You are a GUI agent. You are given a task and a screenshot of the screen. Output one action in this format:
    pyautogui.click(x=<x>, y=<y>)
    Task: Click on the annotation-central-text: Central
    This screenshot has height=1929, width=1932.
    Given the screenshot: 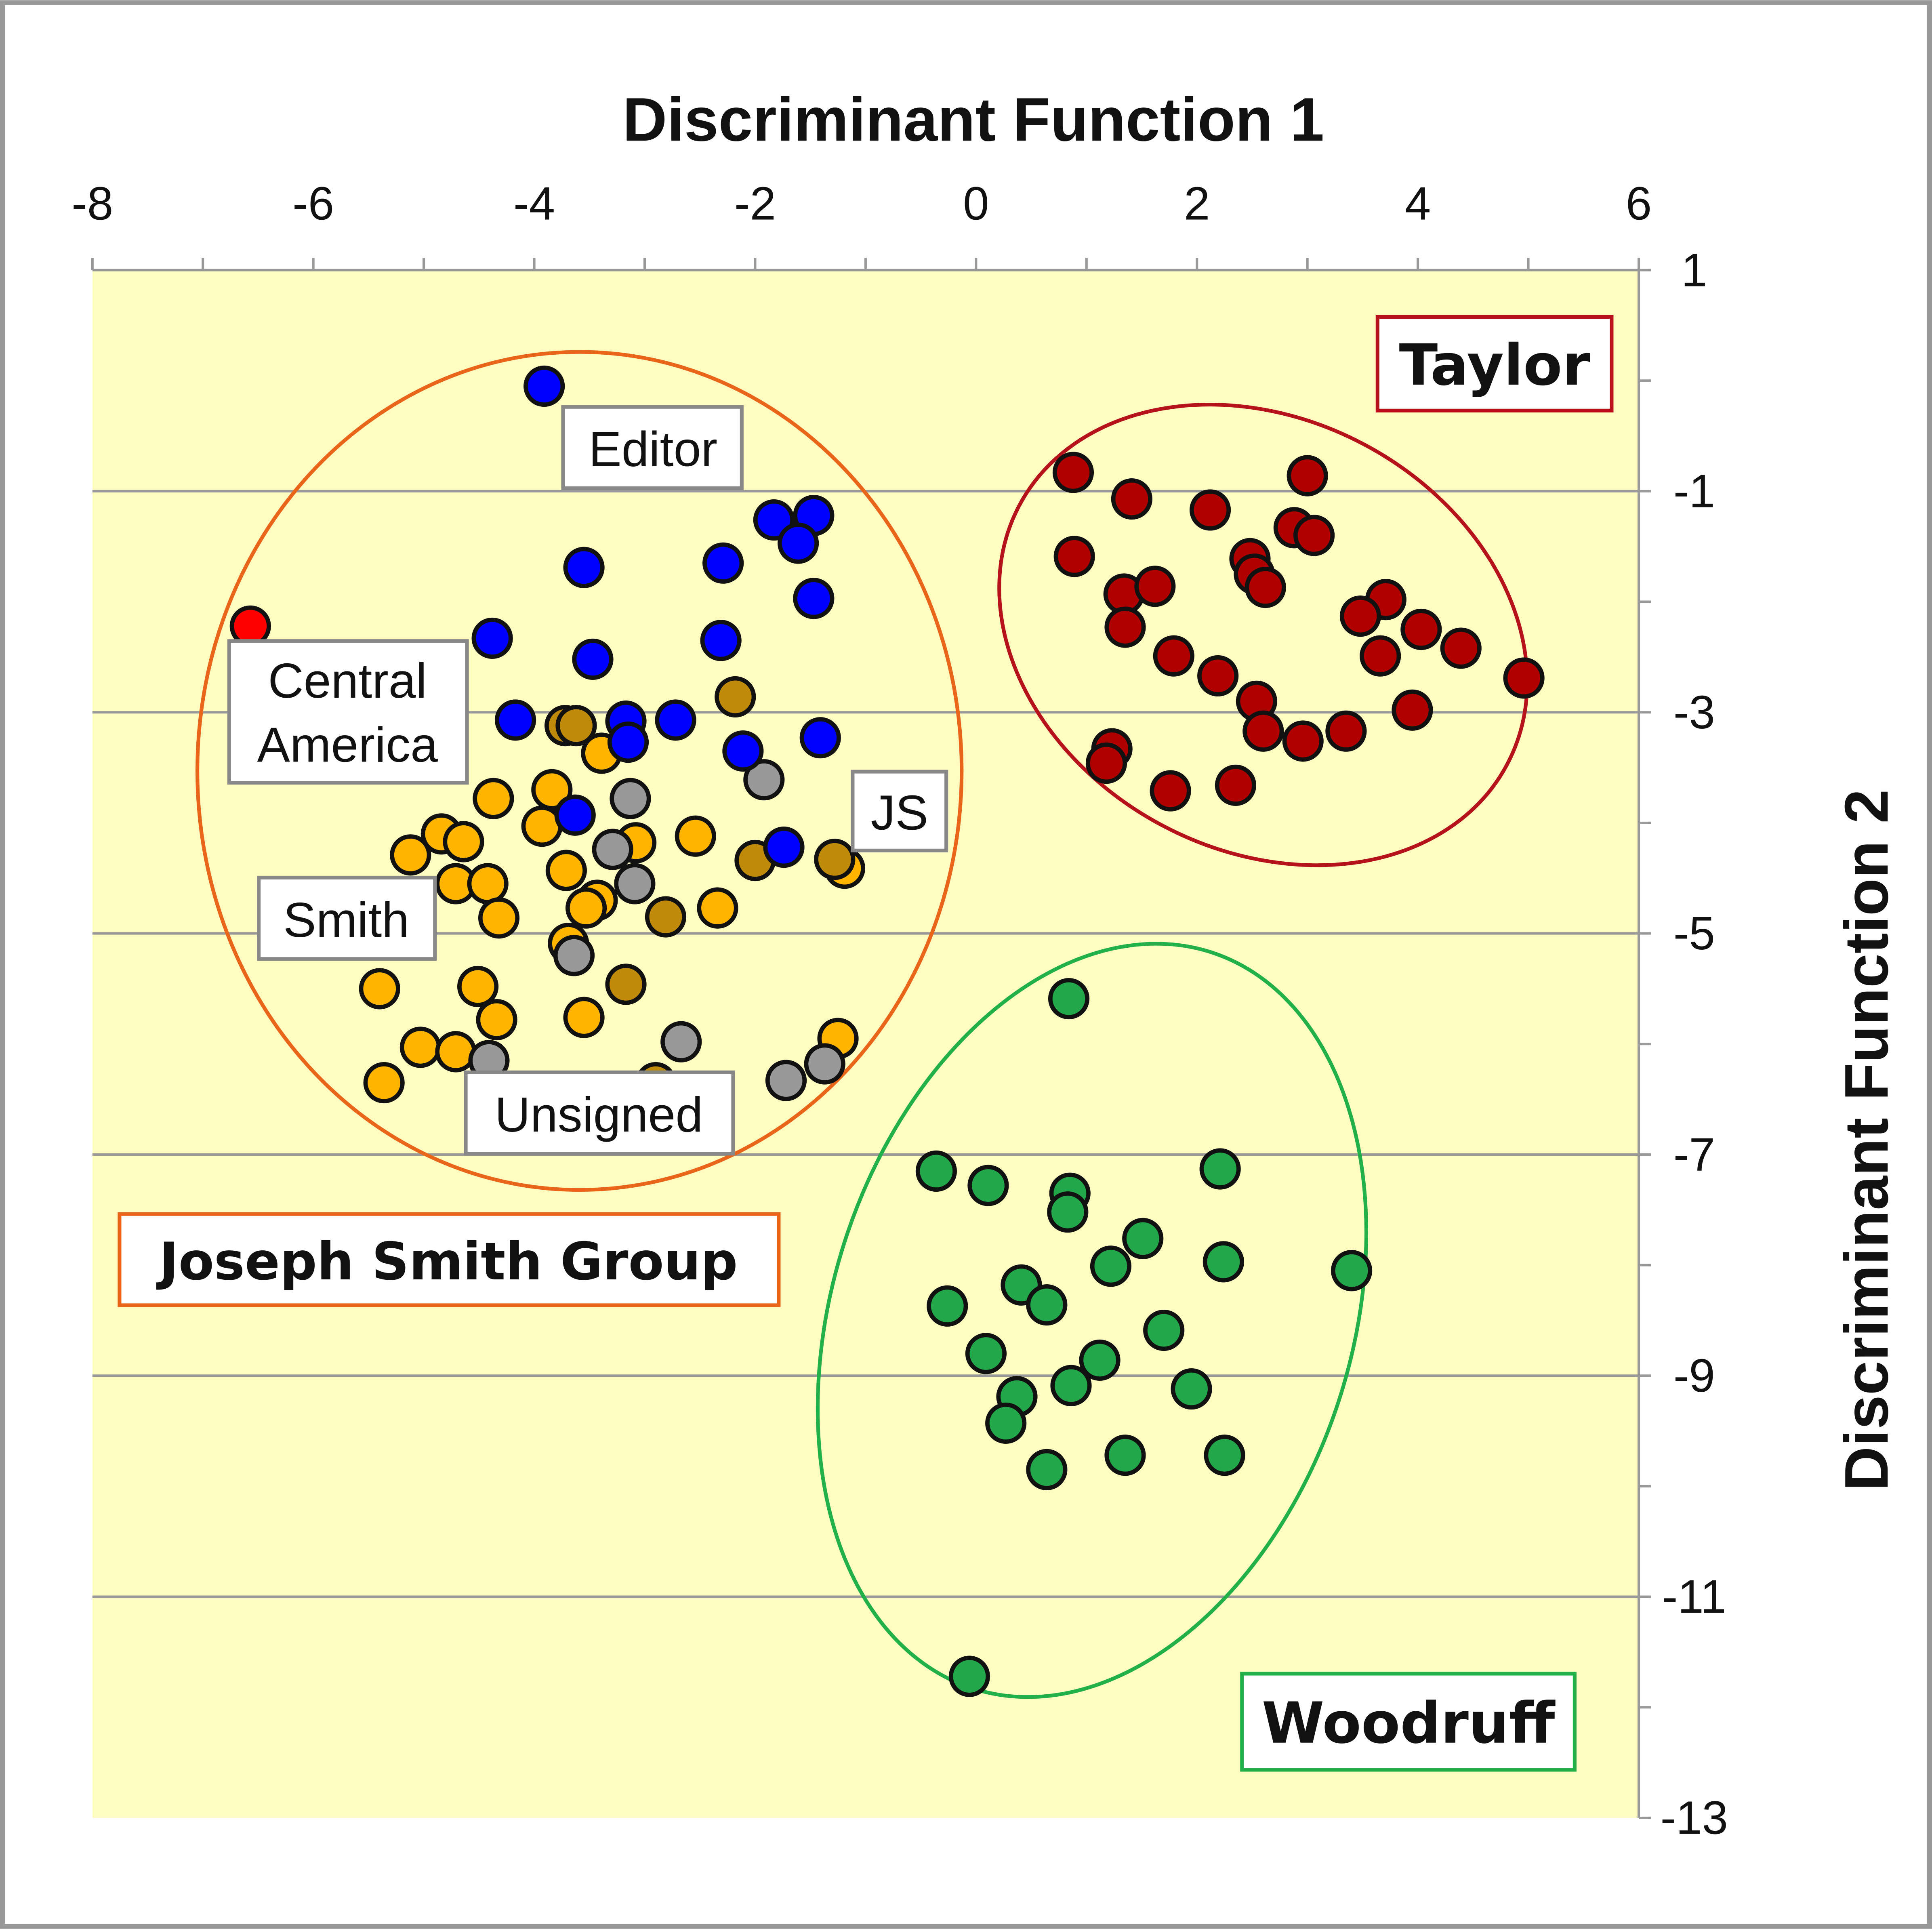 What is the action you would take?
    pyautogui.click(x=347, y=680)
    